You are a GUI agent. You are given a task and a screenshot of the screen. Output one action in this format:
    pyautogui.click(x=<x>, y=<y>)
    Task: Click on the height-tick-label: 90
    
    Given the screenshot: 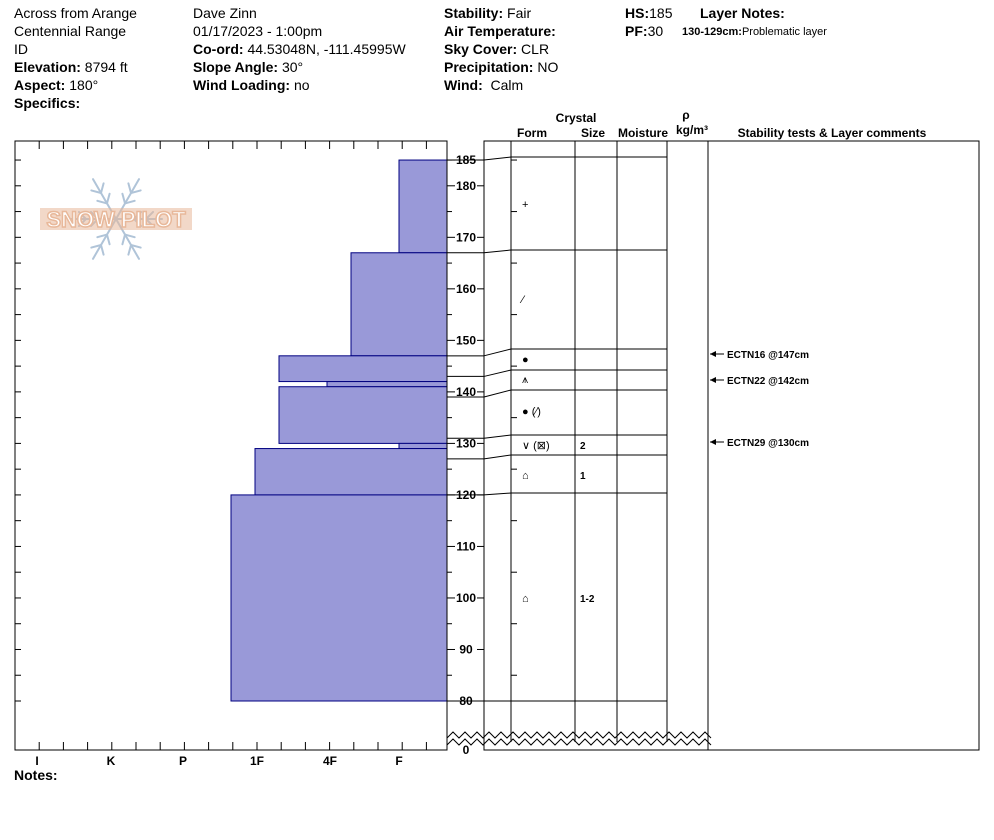 What is the action you would take?
    pyautogui.click(x=466, y=649)
    